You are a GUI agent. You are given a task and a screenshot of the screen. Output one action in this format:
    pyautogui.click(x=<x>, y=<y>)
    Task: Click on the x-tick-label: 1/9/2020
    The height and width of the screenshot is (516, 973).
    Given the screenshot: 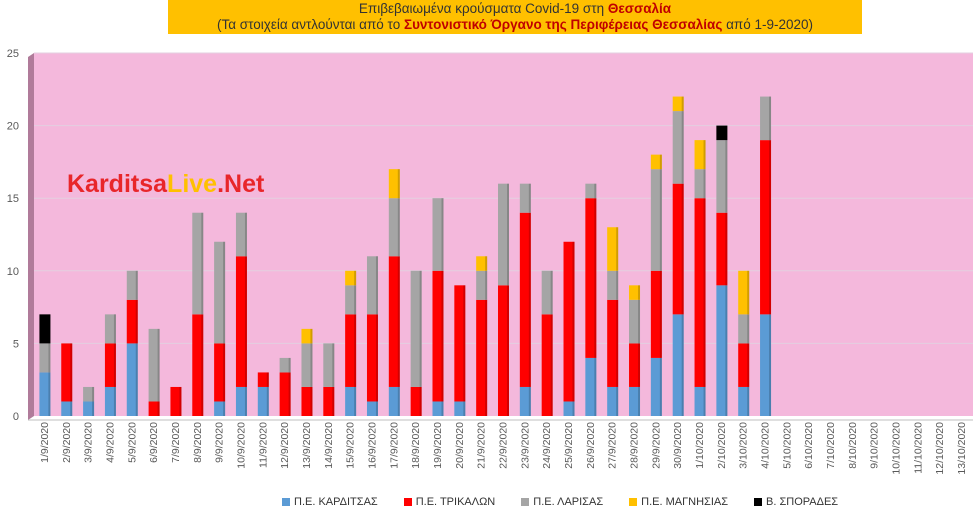 What is the action you would take?
    pyautogui.click(x=45, y=442)
    